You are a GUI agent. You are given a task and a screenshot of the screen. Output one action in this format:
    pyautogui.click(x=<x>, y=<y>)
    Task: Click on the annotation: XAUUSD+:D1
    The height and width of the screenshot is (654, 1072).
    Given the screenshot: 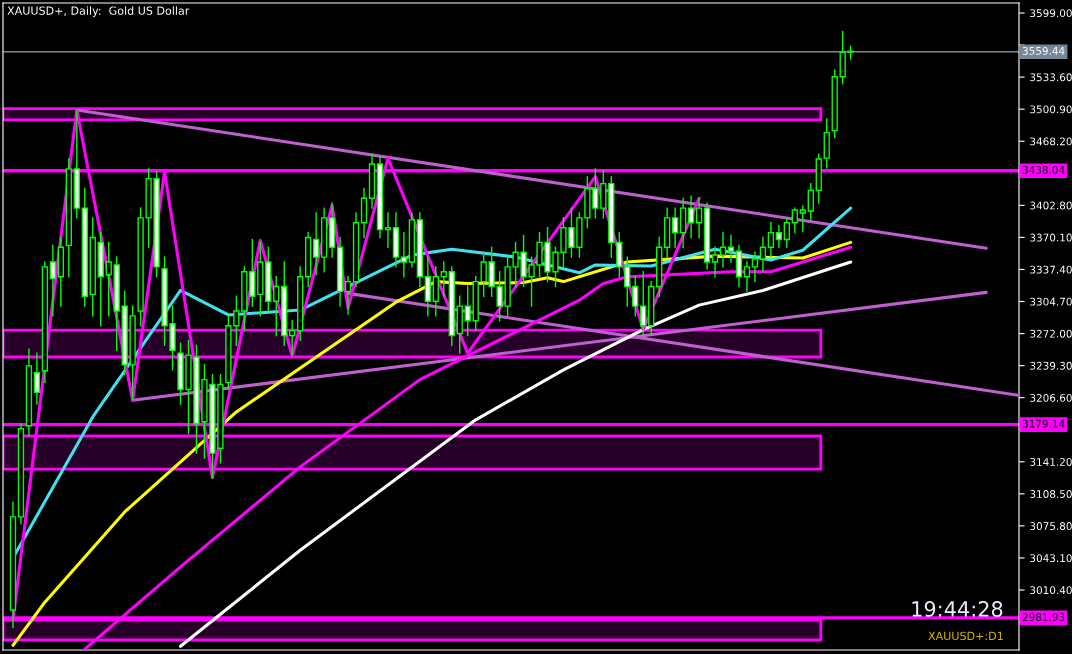 What is the action you would take?
    pyautogui.click(x=965, y=636)
    